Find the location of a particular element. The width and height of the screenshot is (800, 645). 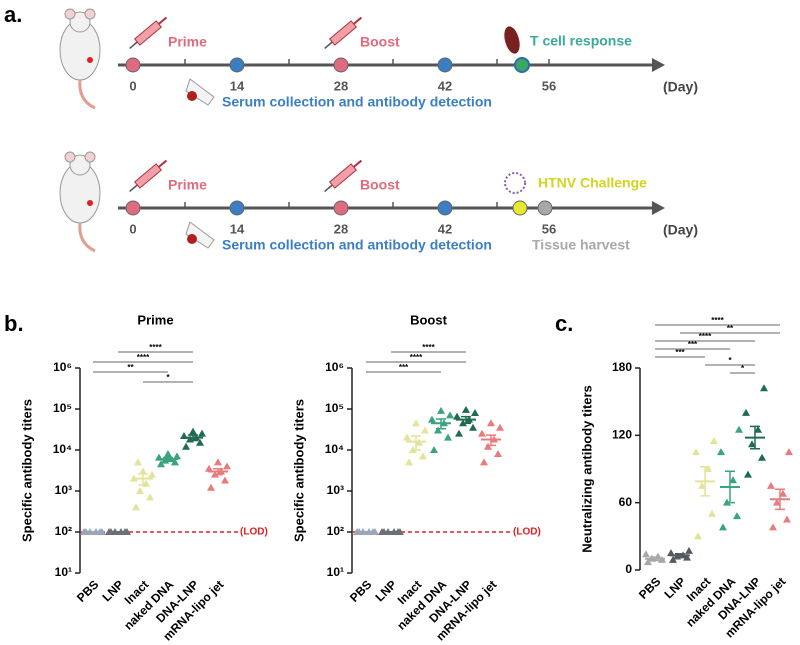

significance-label: * is located at coordinates (730, 360).